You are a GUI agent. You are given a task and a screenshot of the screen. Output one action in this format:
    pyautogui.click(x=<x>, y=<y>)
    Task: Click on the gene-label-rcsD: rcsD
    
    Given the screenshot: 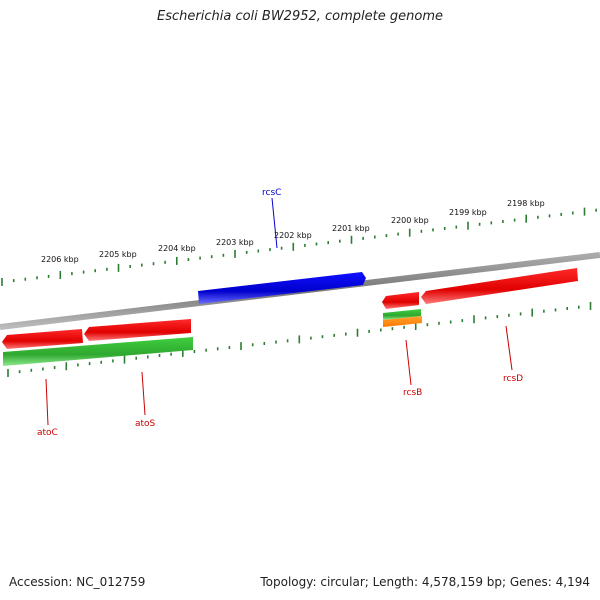 What is the action you would take?
    pyautogui.click(x=513, y=379)
    